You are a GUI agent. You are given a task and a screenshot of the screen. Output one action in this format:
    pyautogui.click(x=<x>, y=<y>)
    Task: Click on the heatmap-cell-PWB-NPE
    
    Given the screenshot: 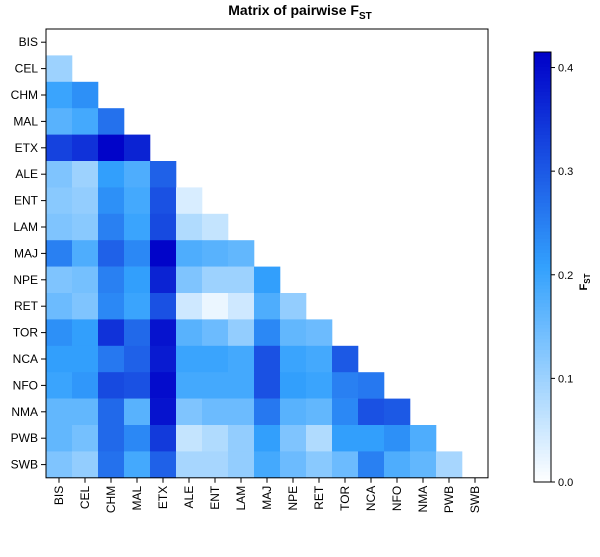 What is the action you would take?
    pyautogui.click(x=293, y=438)
    